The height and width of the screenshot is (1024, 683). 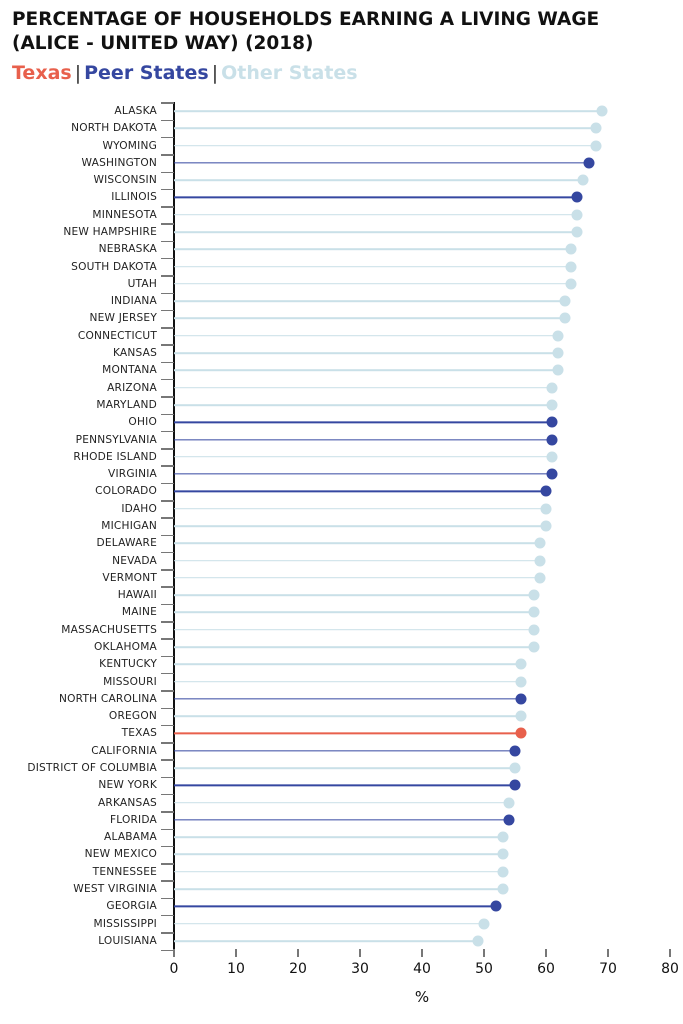 What do you see at coordinates (608, 969) in the screenshot?
I see `x-tick-label: 70` at bounding box center [608, 969].